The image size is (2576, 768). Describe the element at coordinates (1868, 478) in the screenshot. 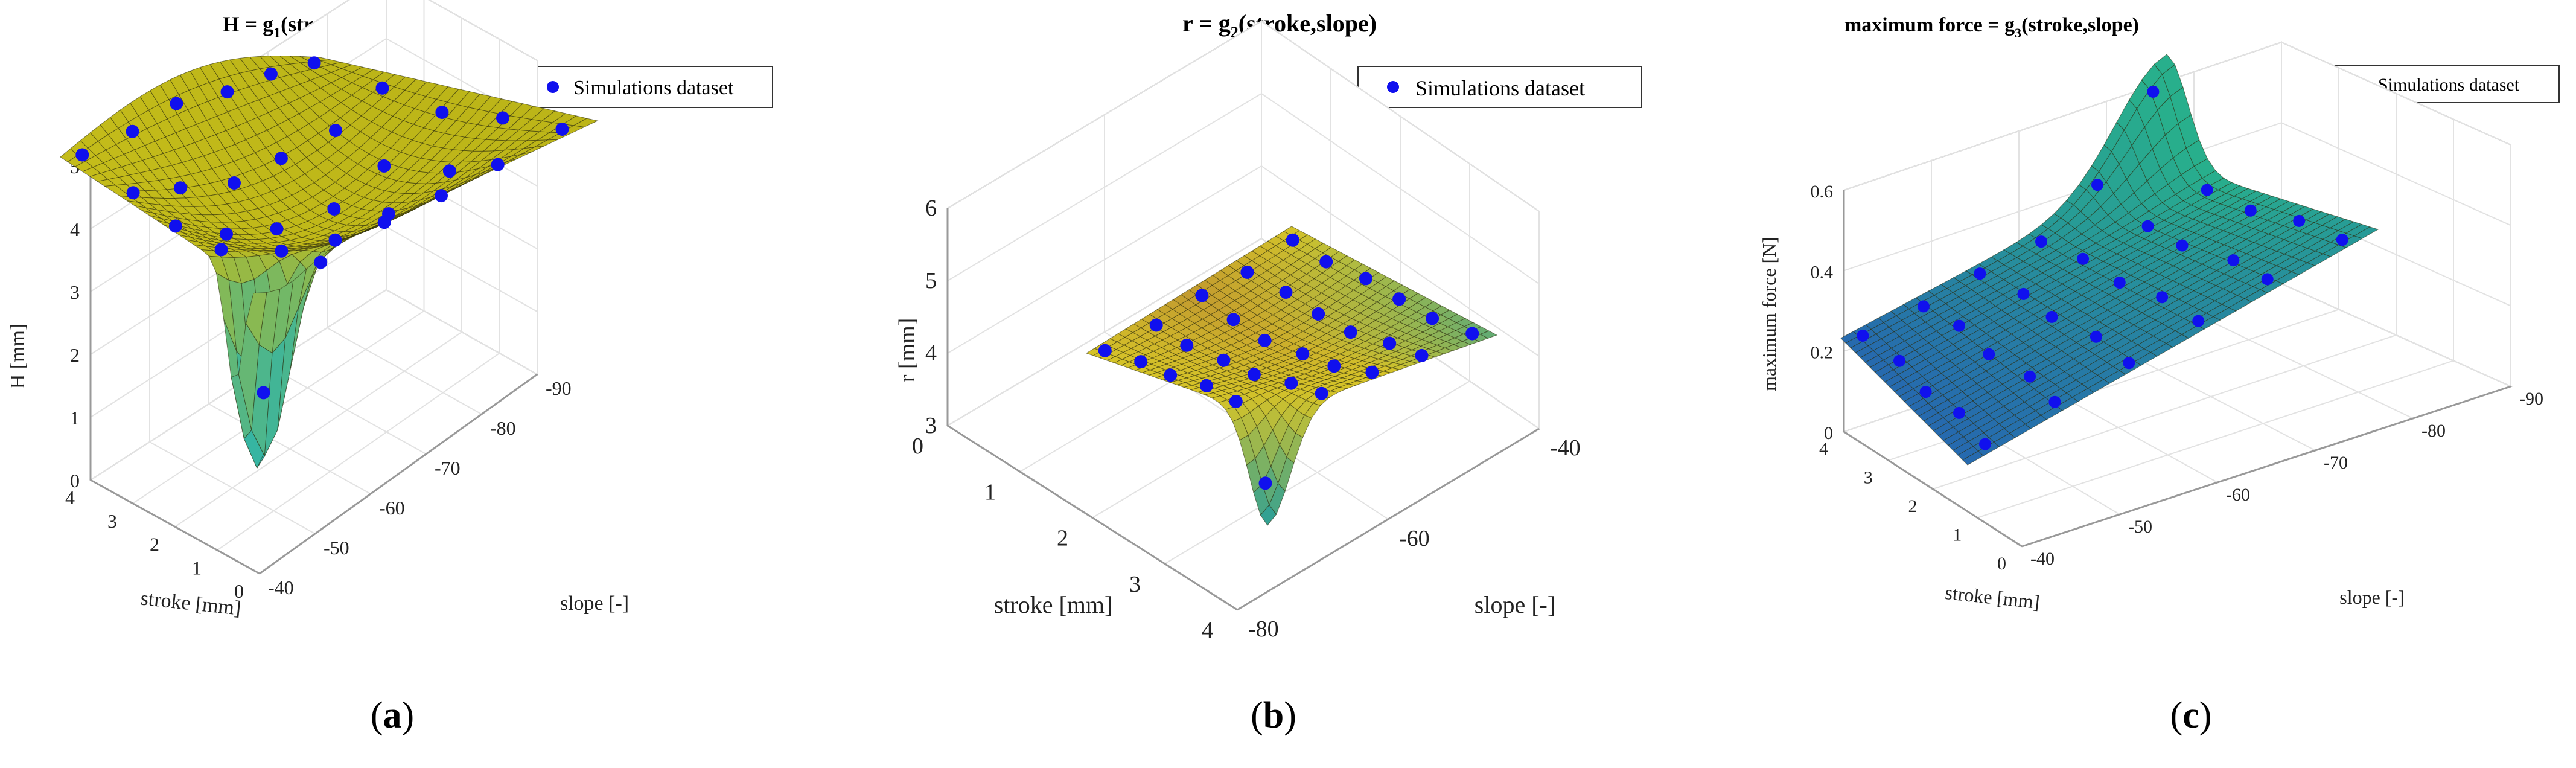

I see `x-tick-label-c: 3` at that location.